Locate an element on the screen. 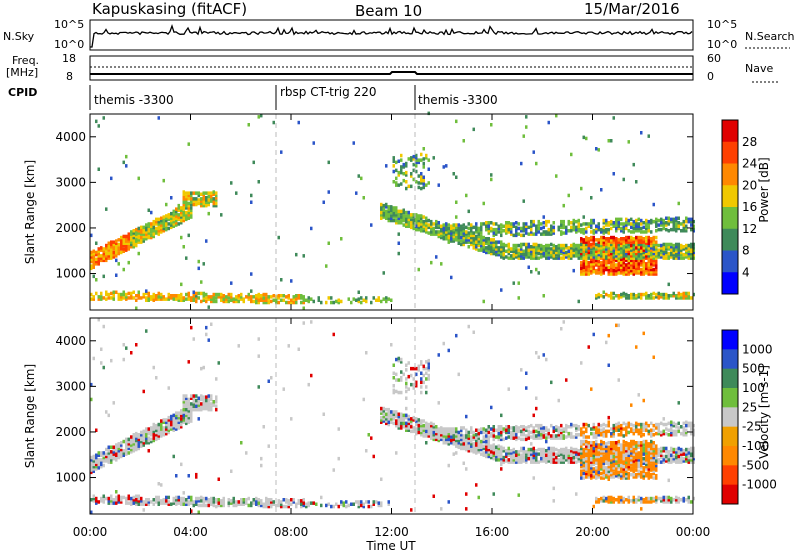 This screenshot has width=800, height=554. cpid-segment-2: rbsp CT-trig 220 is located at coordinates (328, 92).